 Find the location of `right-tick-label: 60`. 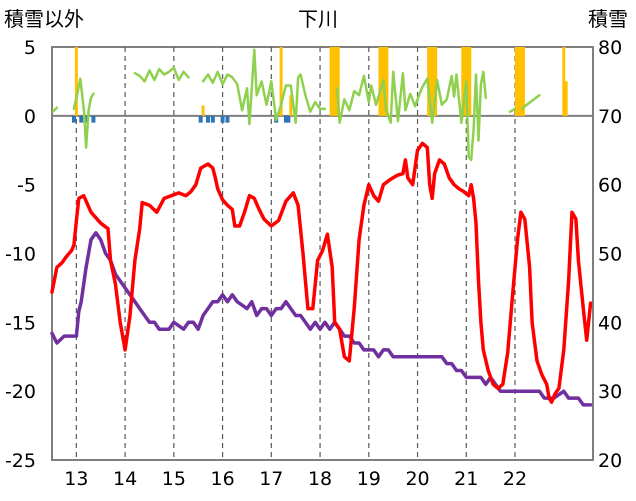

right-tick-label: 60 is located at coordinates (610, 186).